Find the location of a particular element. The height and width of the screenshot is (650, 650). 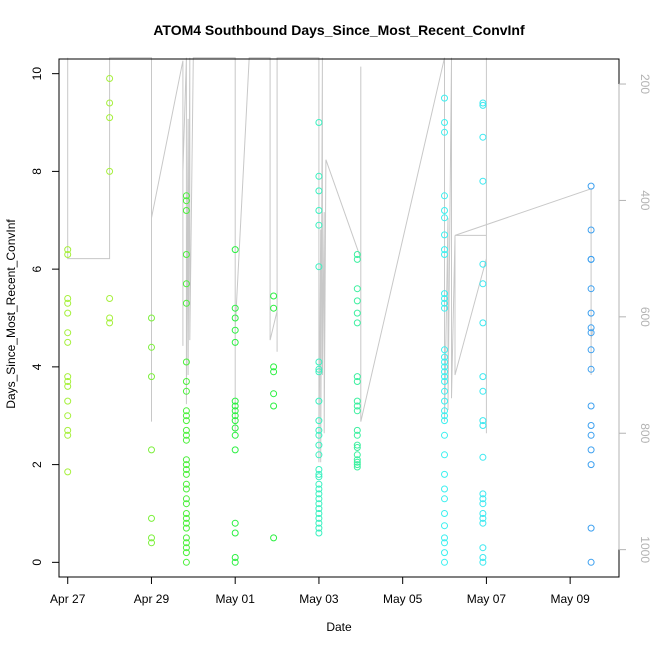

x-tick-label: Apr 29 is located at coordinates (152, 599).